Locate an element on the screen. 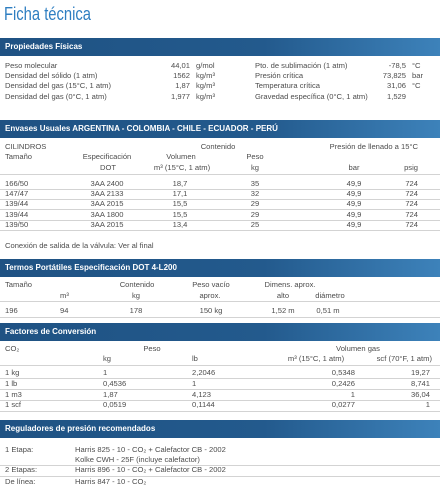 The image size is (440, 489). column-header: Especificación is located at coordinates (107, 156).